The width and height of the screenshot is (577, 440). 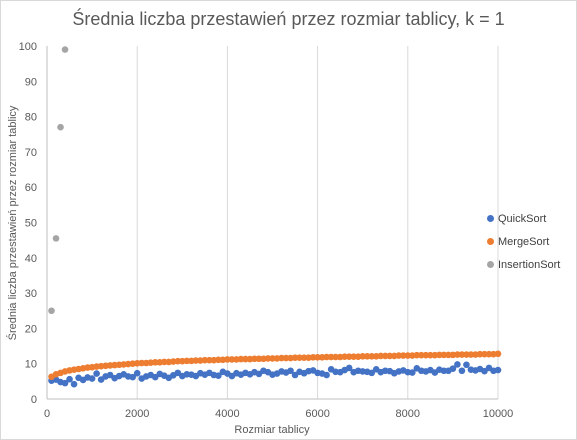 What do you see at coordinates (31, 118) in the screenshot?
I see `y-tick-label: 80` at bounding box center [31, 118].